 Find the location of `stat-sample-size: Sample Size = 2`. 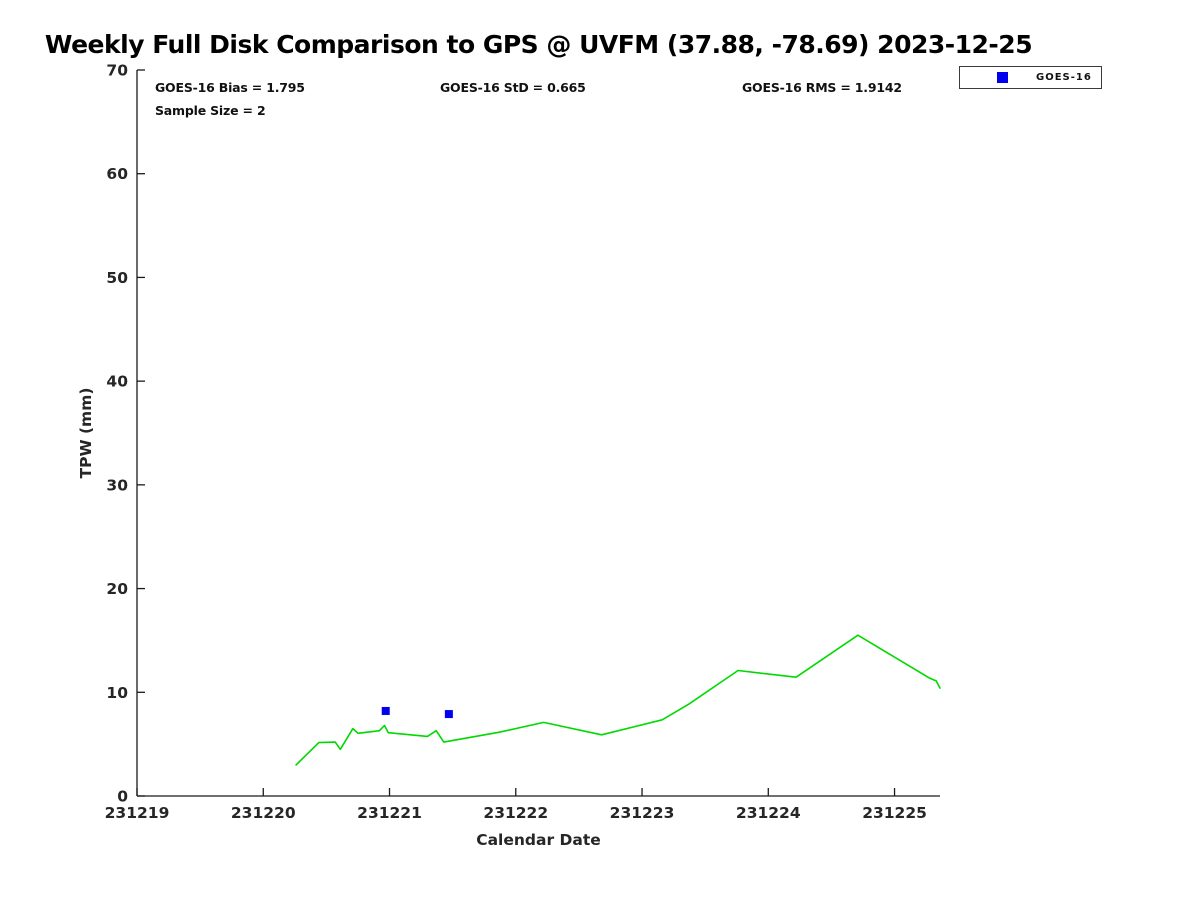

stat-sample-size: Sample Size = 2 is located at coordinates (210, 110).